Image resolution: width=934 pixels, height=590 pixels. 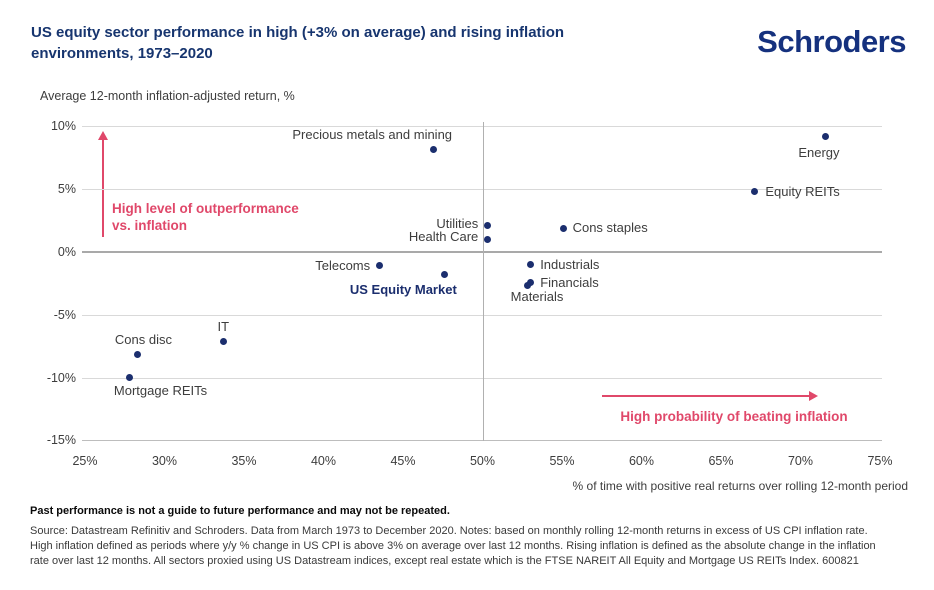 What do you see at coordinates (610, 228) in the screenshot?
I see `point-label: Cons staples` at bounding box center [610, 228].